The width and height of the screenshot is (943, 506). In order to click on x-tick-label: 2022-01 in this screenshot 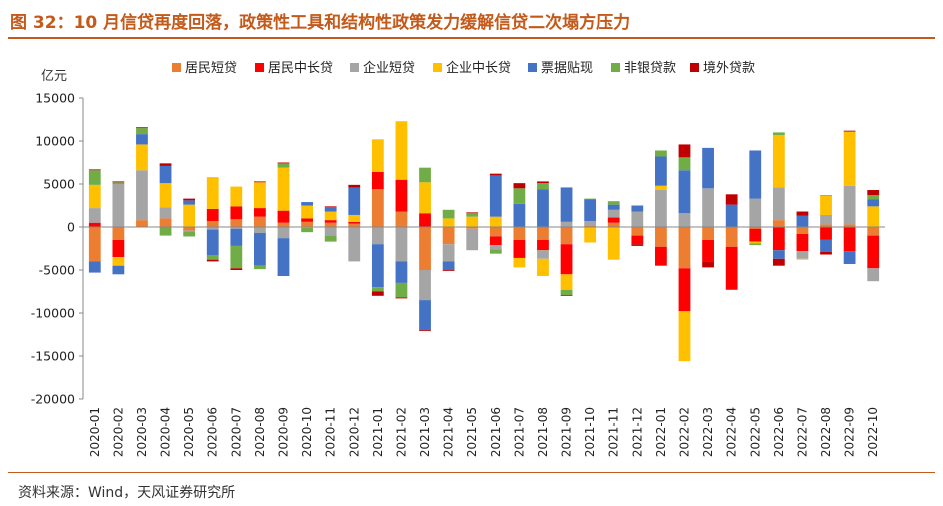, I will do `click(661, 432)`.